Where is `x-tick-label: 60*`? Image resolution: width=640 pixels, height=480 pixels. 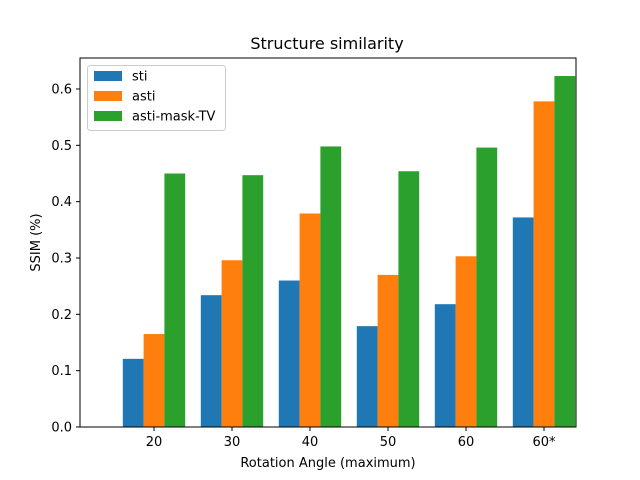
x-tick-label: 60* is located at coordinates (544, 442).